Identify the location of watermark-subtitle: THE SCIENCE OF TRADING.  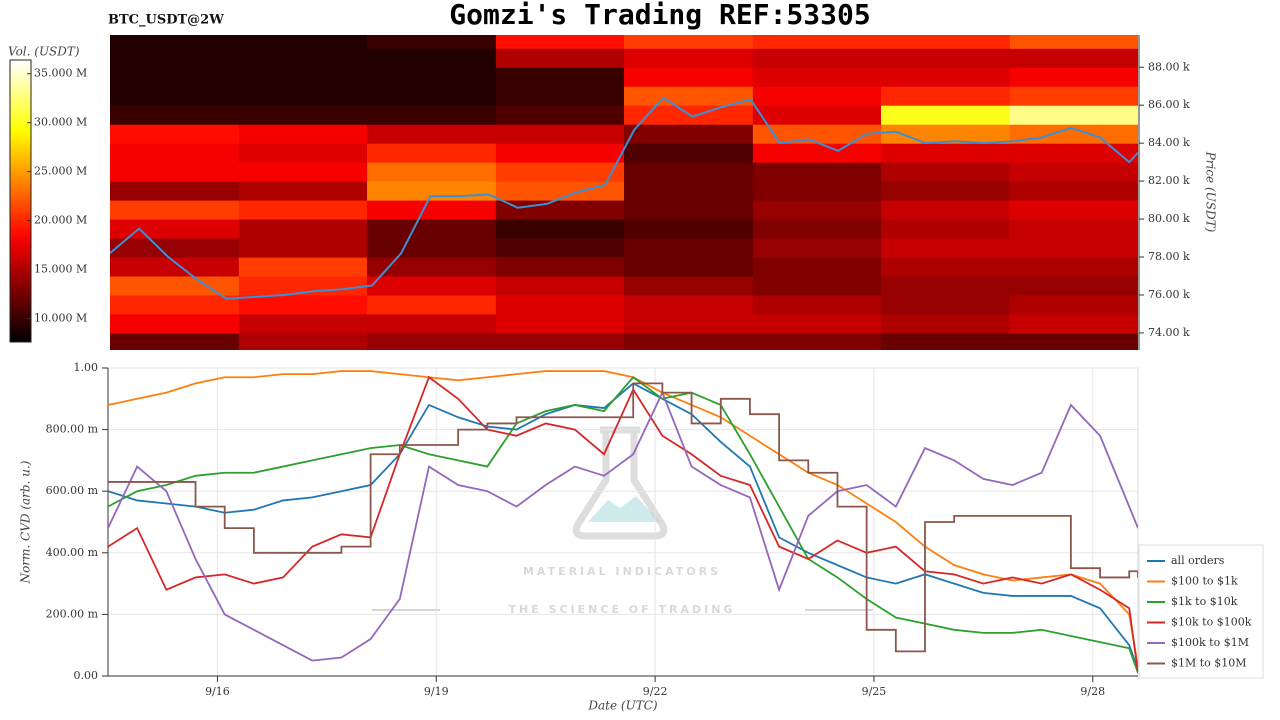
(622, 609).